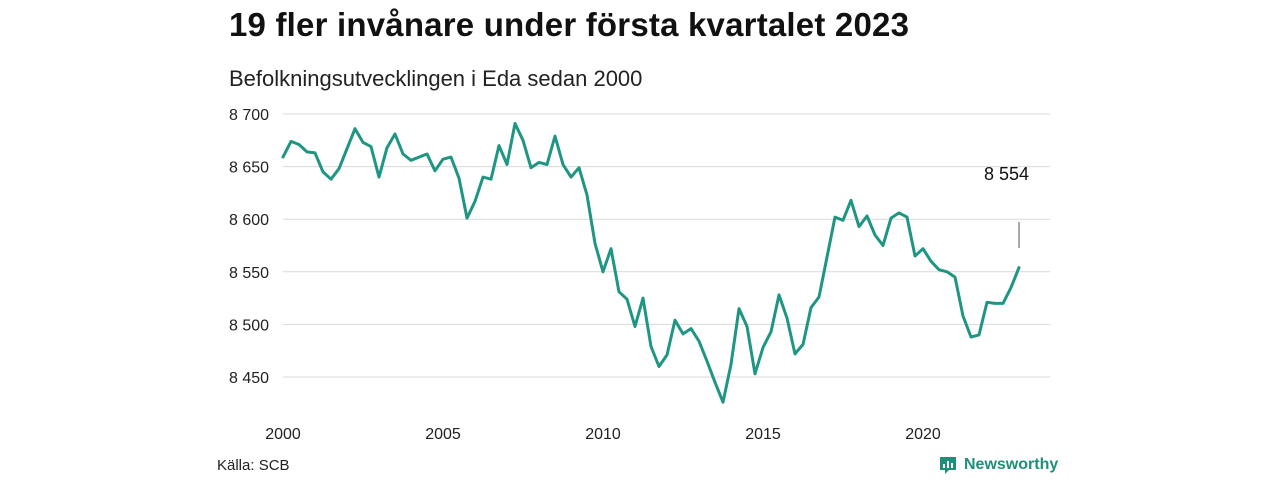  I want to click on y-tick-label: 8 650, so click(249, 168).